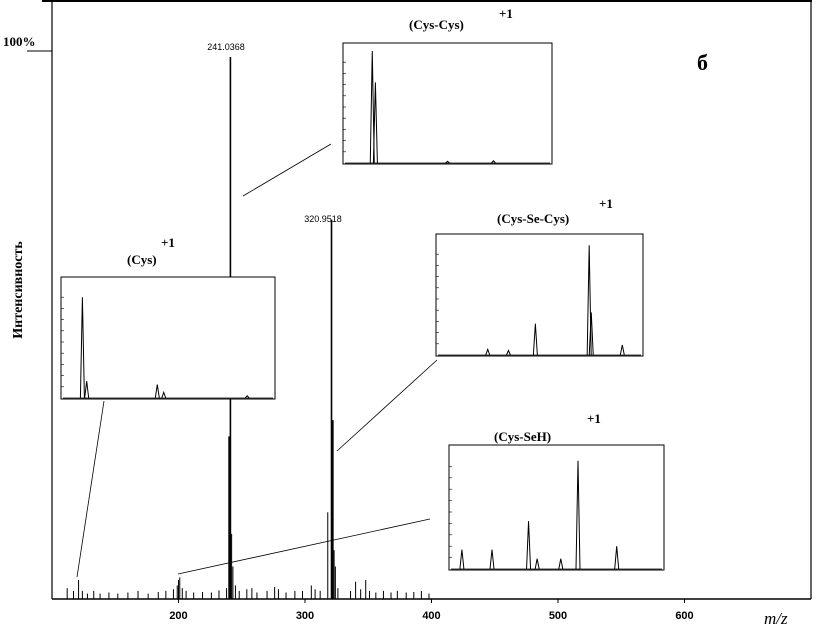  I want to click on inset-charge-cys-cys: +1, so click(506, 13).